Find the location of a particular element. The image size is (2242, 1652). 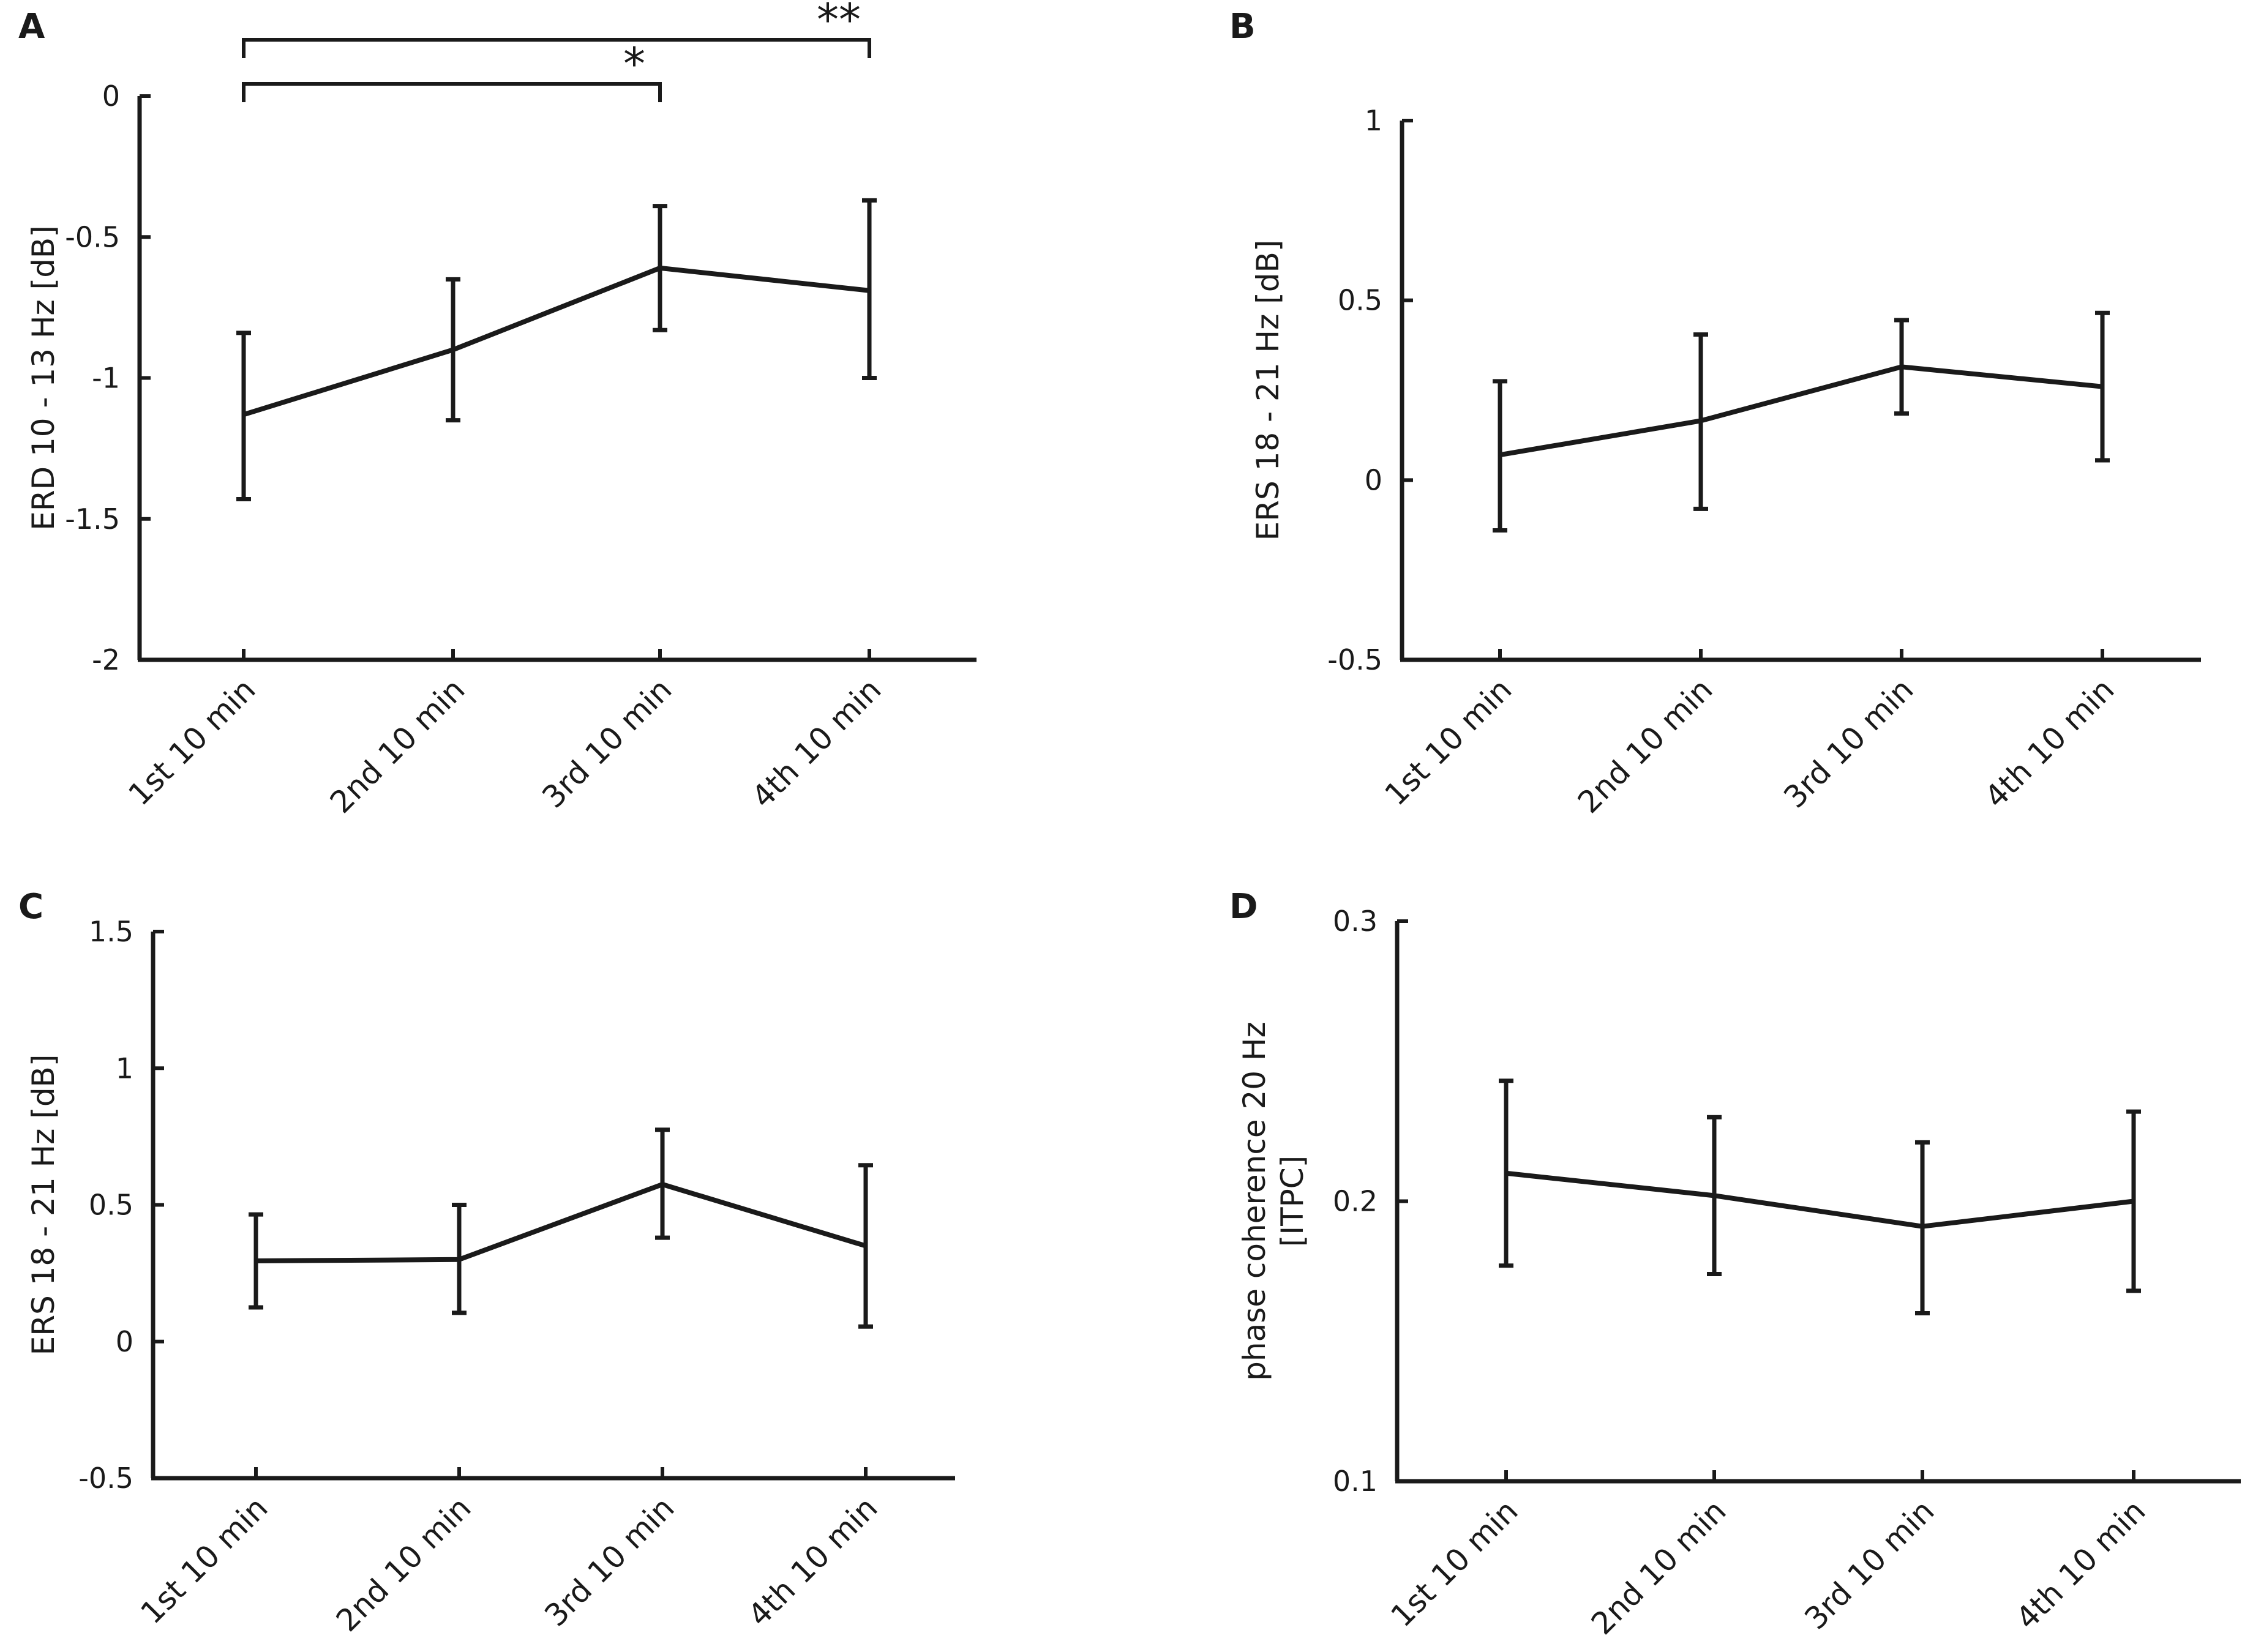

y-axis-title: ERD 10 - 13 Hz [dB] is located at coordinates (43, 378).